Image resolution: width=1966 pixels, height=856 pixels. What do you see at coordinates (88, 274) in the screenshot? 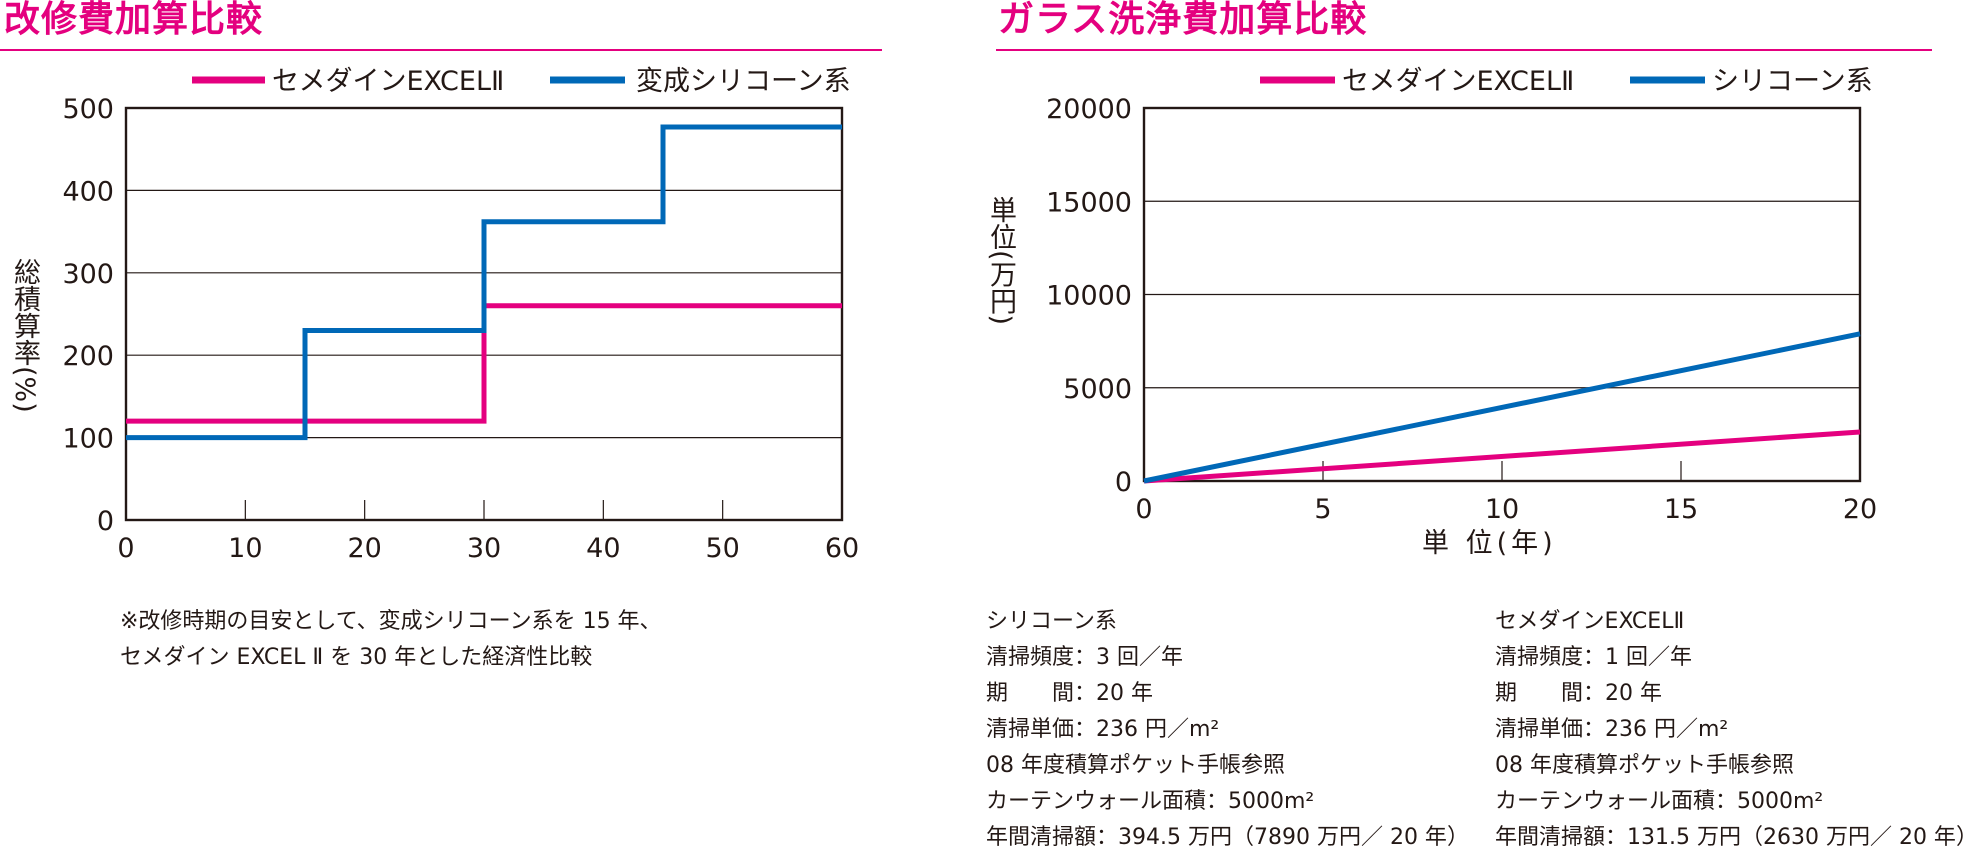
I see `left-y-tick-label: 300` at bounding box center [88, 274].